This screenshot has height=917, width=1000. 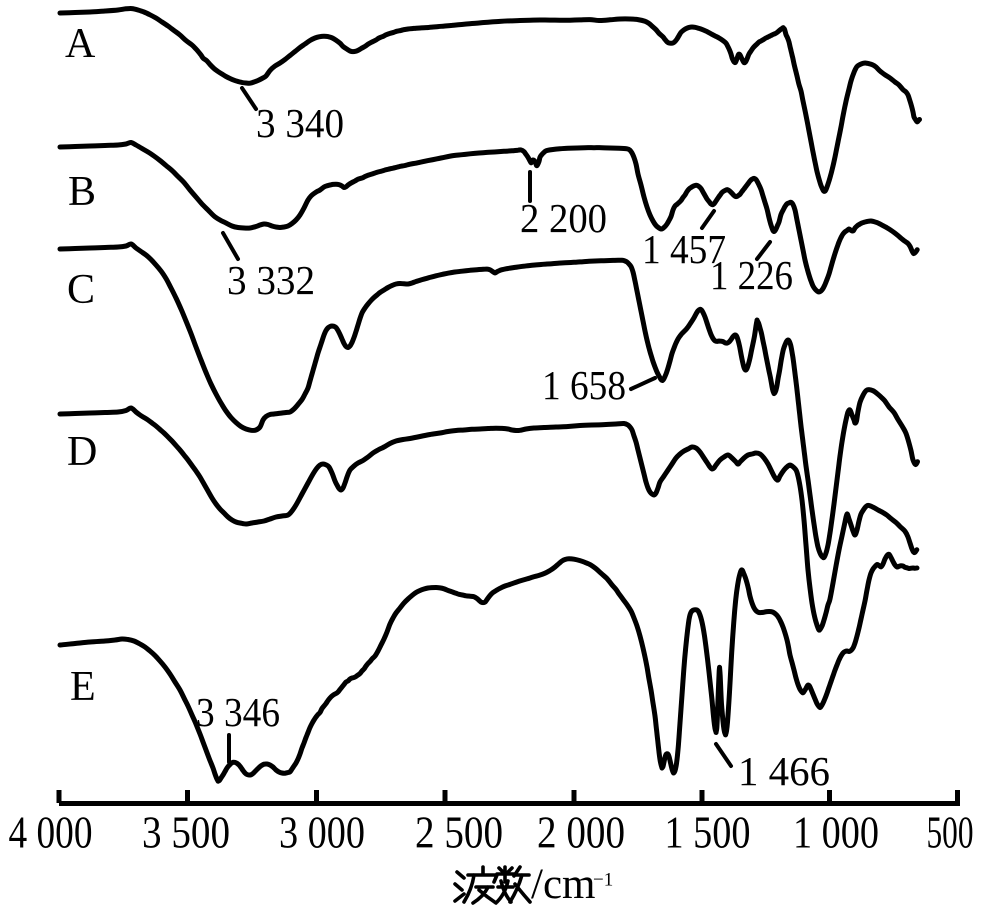 What do you see at coordinates (751, 275) in the screenshot?
I see `svg-text: 1 226` at bounding box center [751, 275].